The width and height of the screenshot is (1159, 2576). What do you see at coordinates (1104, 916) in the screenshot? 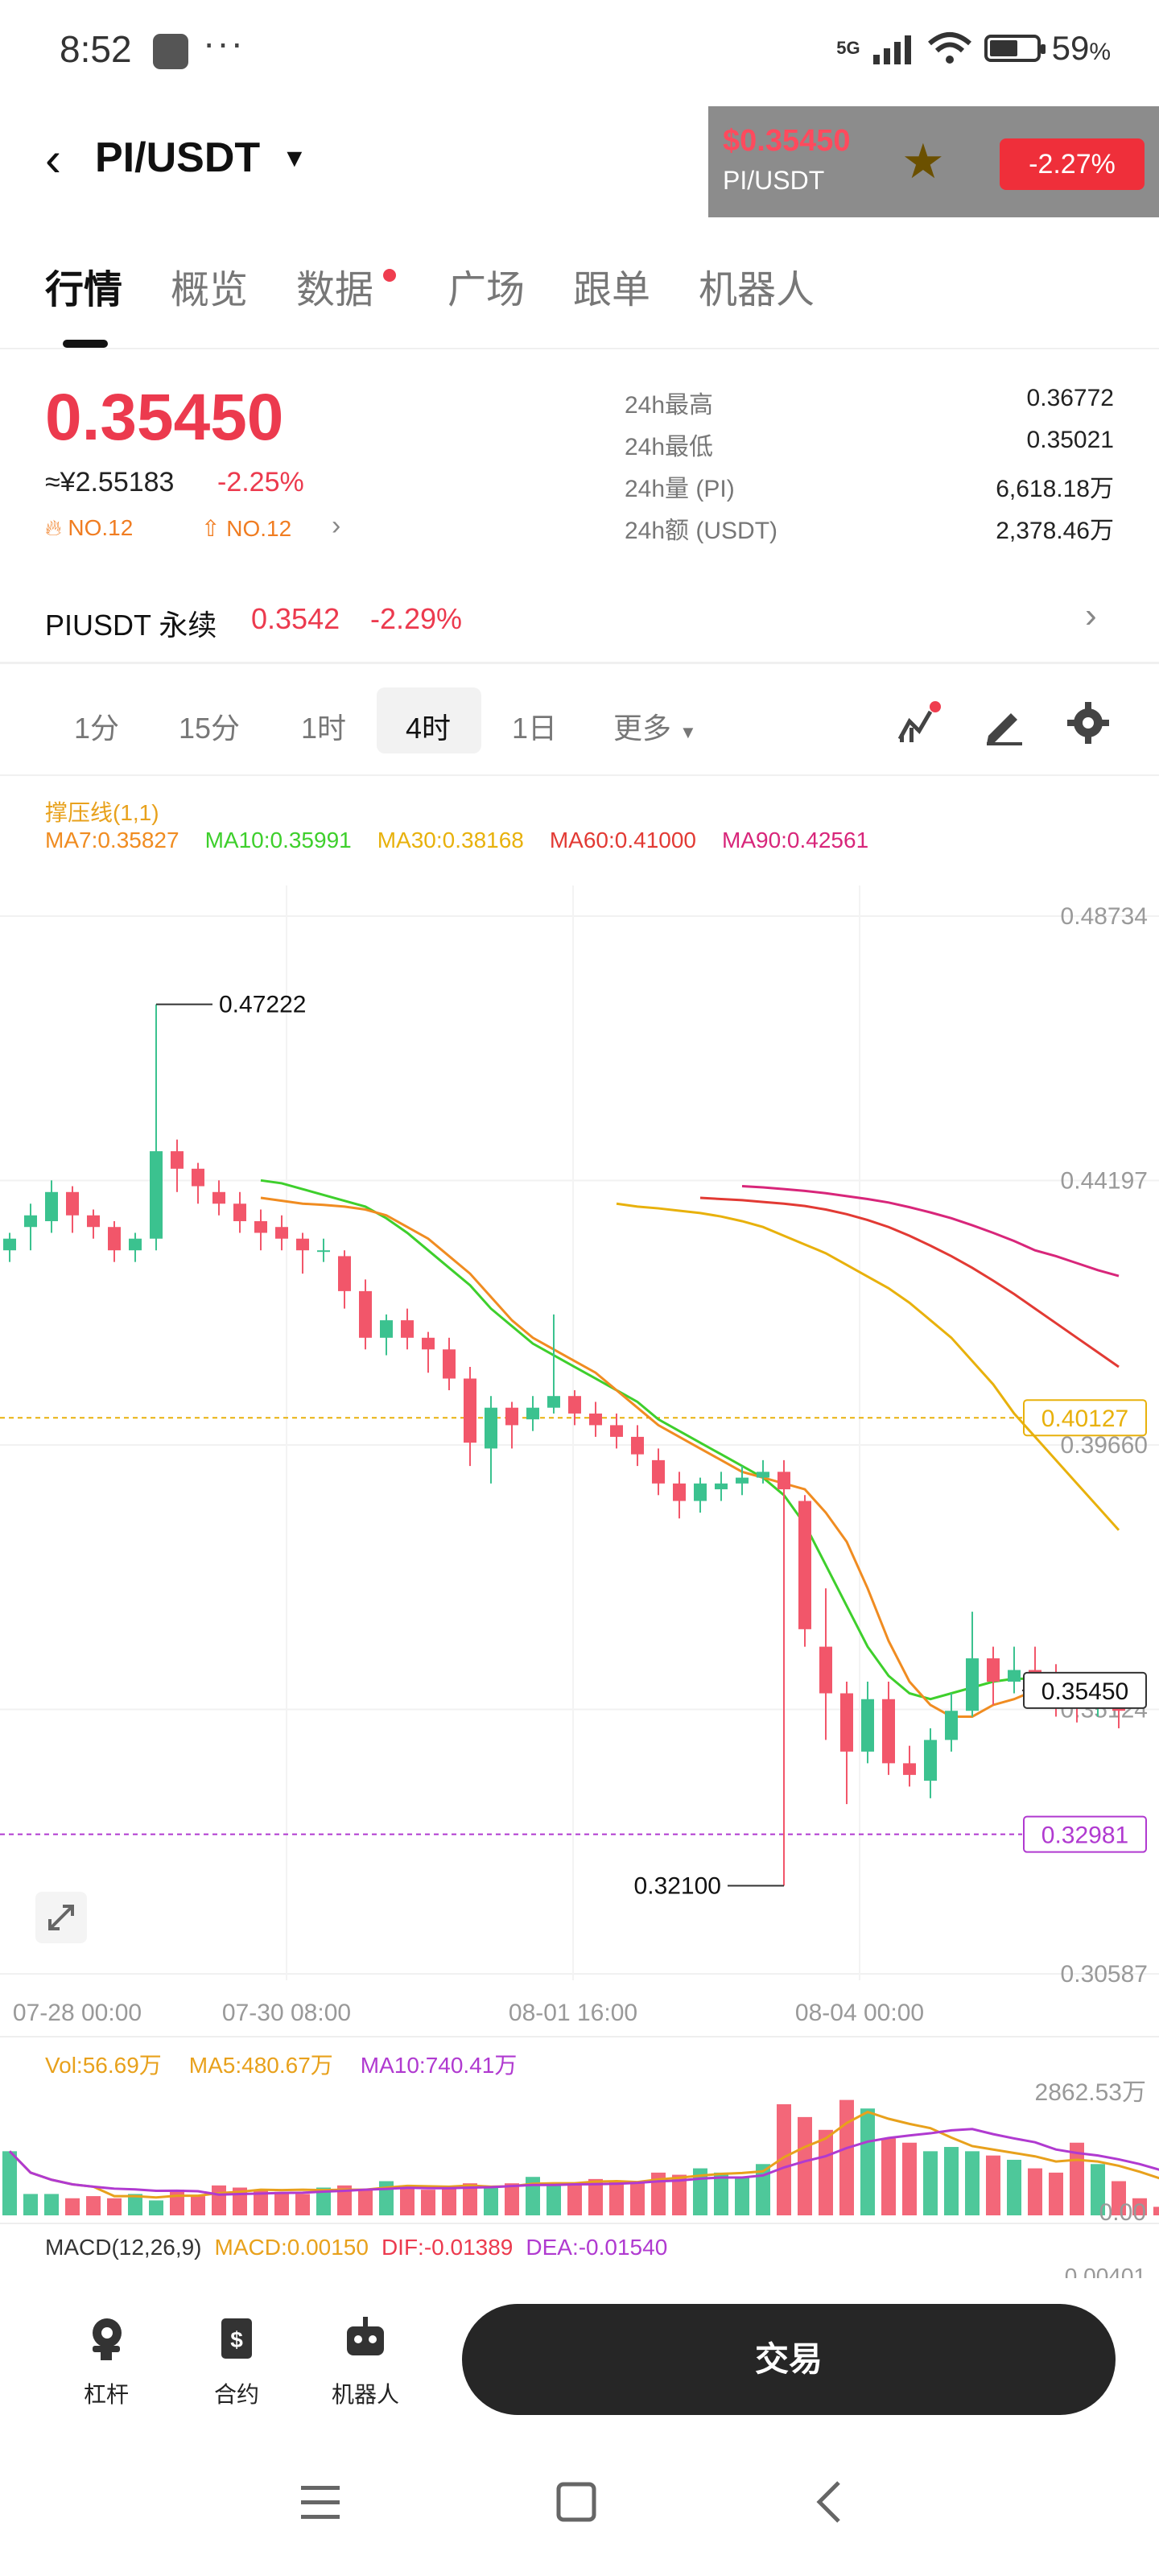
I see `y-tick-label: 0.48734` at bounding box center [1104, 916].